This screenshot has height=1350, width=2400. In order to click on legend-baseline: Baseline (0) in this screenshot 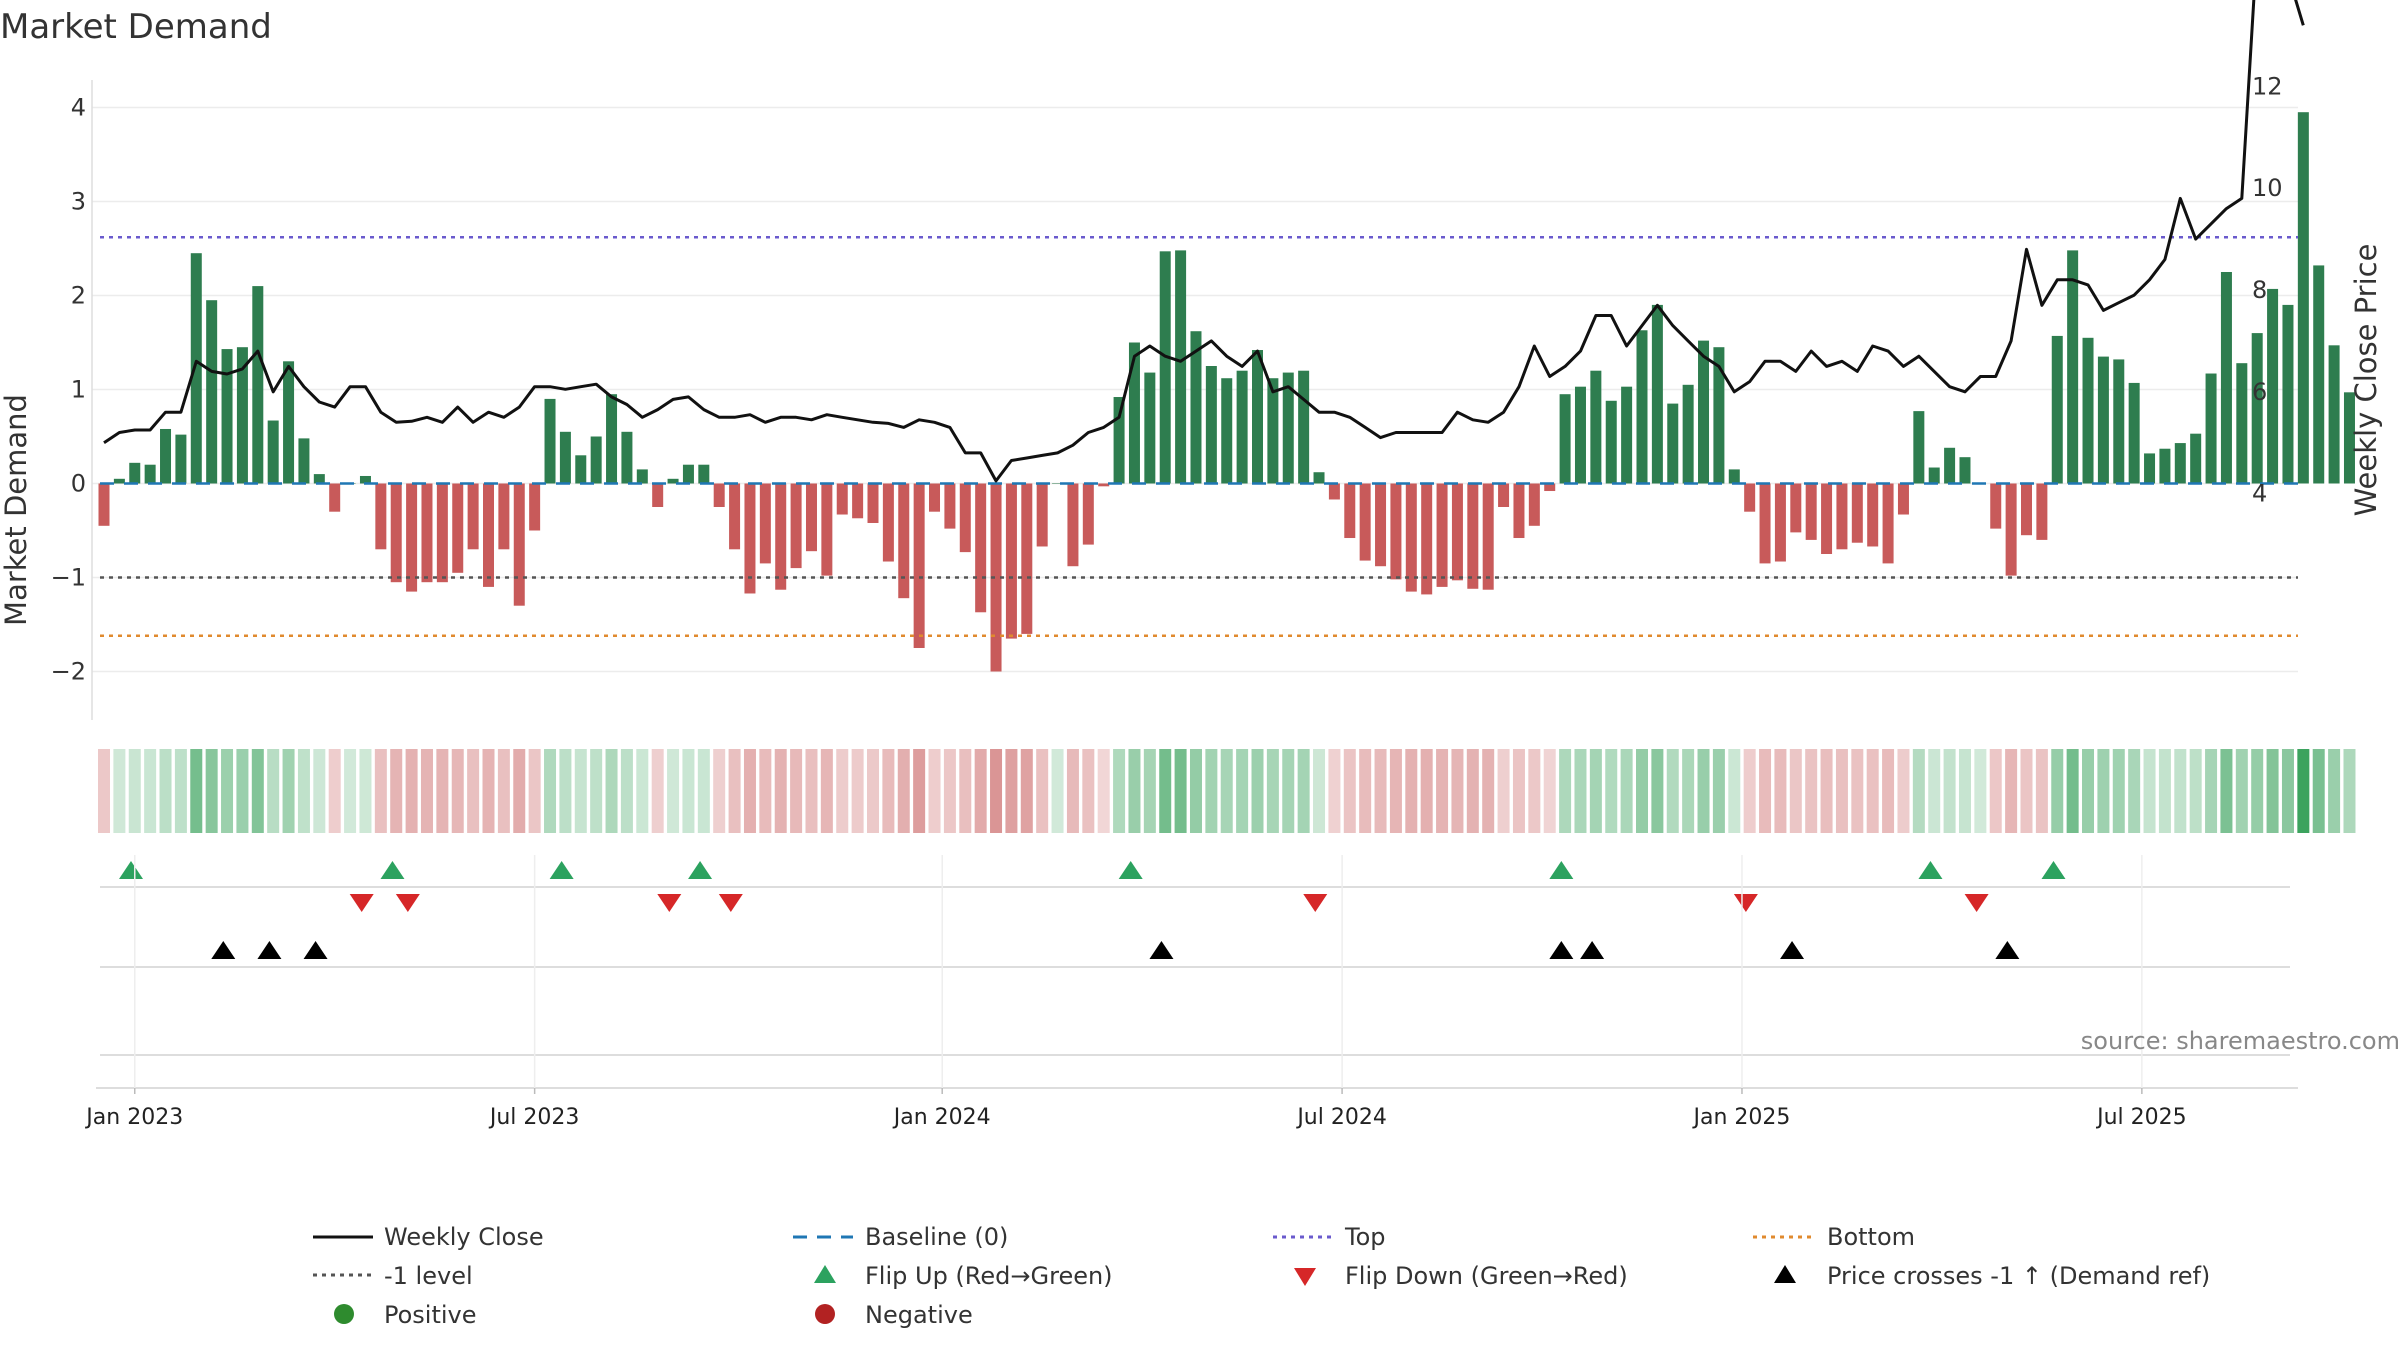, I will do `click(936, 1237)`.